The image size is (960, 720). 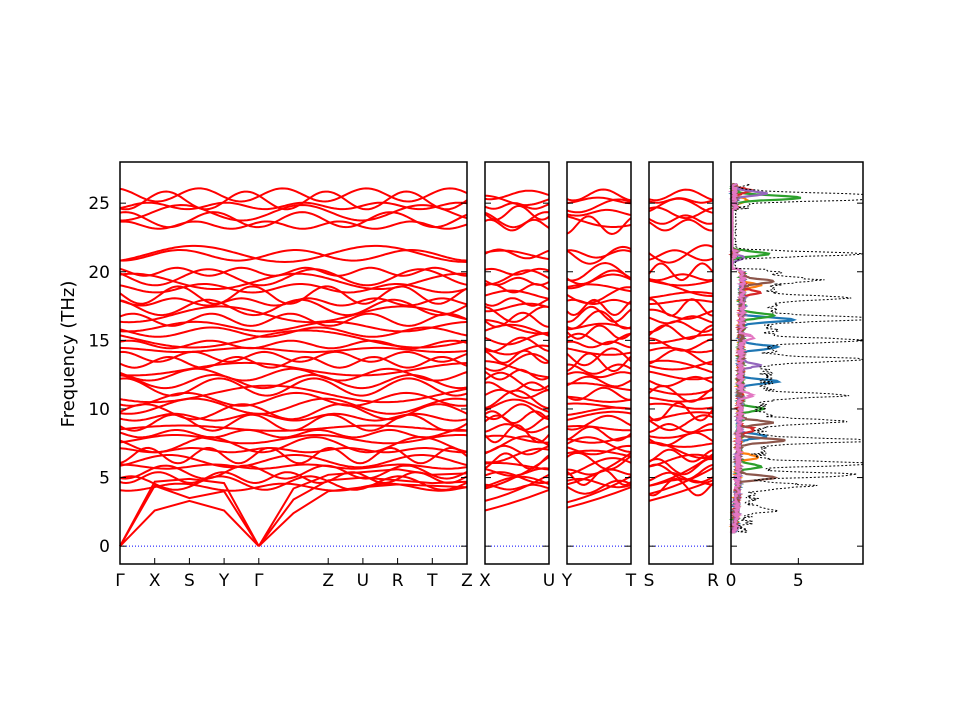 What do you see at coordinates (798, 358) in the screenshot?
I see `total-dos-curve` at bounding box center [798, 358].